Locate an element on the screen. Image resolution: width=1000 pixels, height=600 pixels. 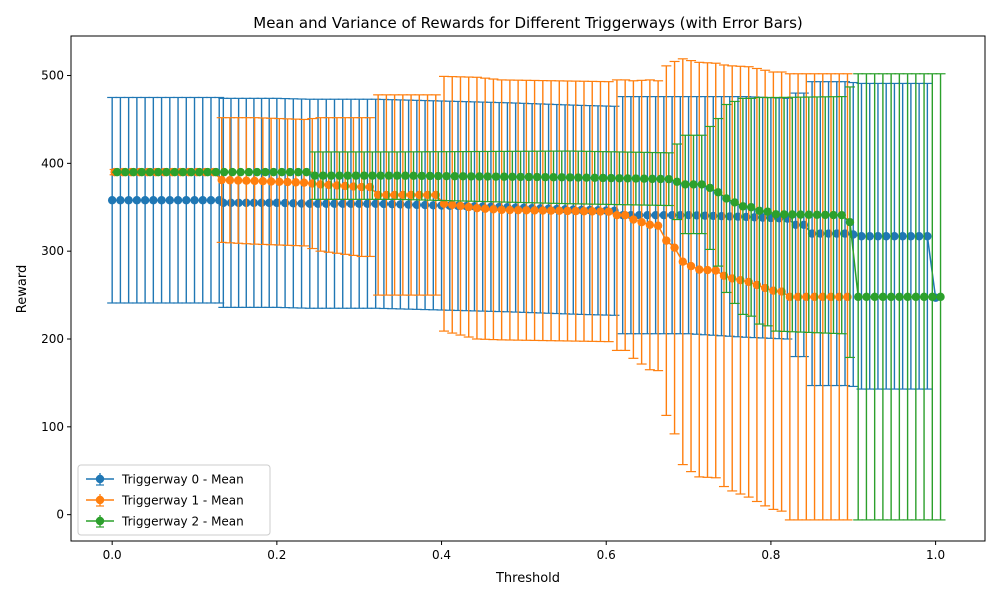
x-tick-label: 1.0 is located at coordinates (935, 555).